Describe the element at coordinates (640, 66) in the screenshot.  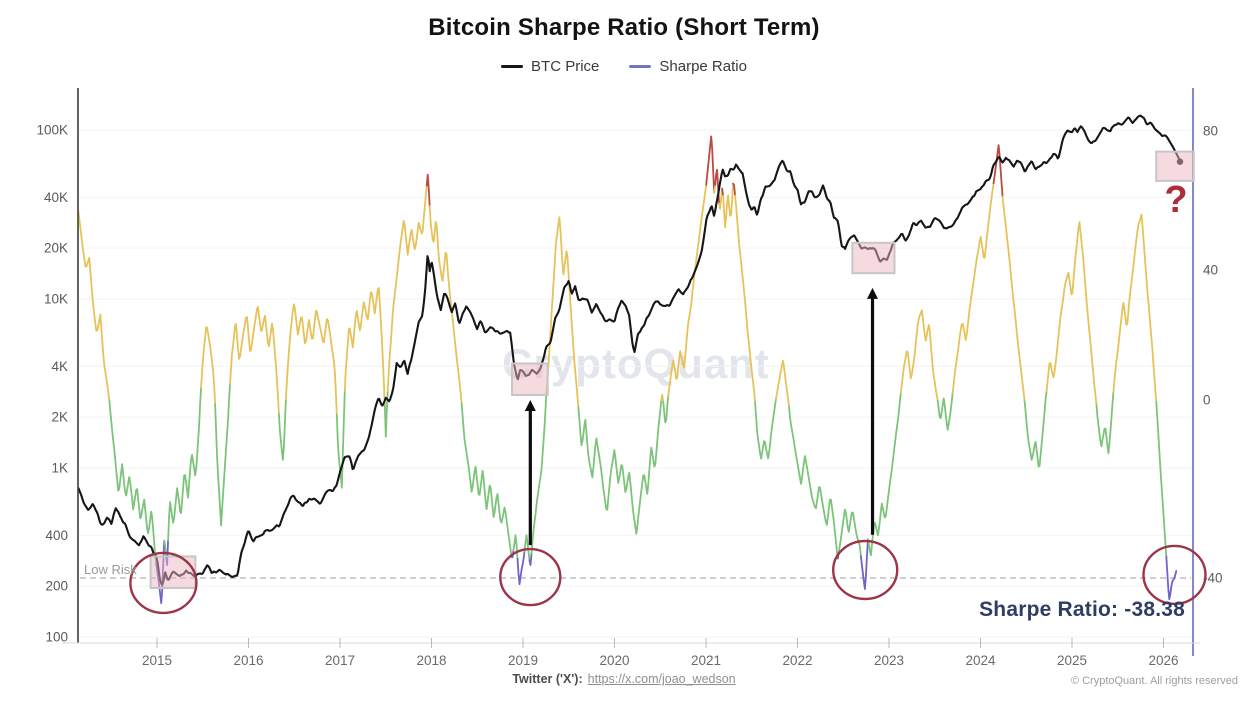
I see `sharpe-ratio-line-swatch` at that location.